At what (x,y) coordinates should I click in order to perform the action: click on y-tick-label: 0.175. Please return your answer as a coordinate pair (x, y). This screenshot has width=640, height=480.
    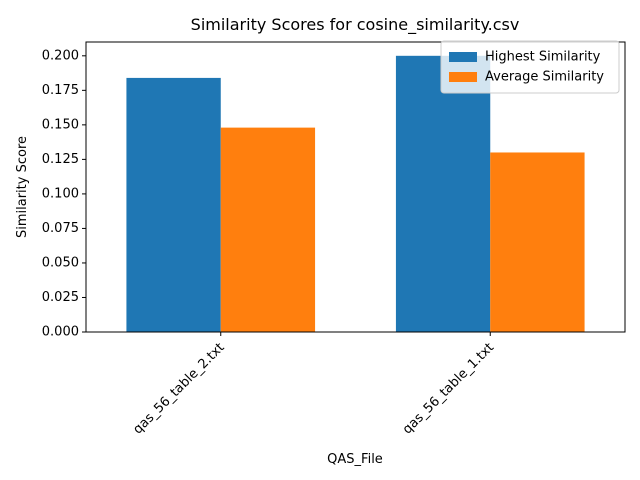
    Looking at the image, I should click on (60, 90).